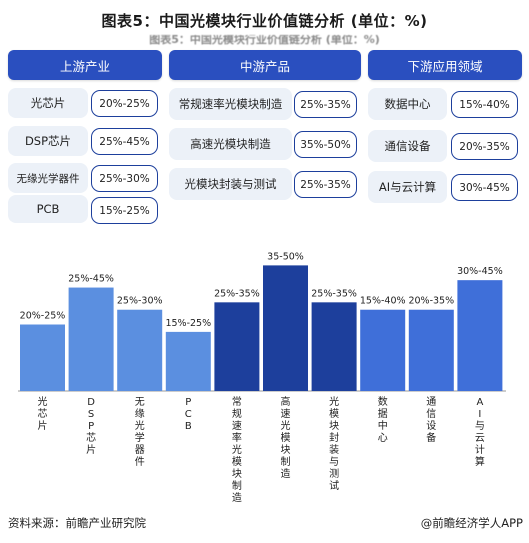  What do you see at coordinates (383, 419) in the screenshot?
I see `category-label: 数据中心` at bounding box center [383, 419].